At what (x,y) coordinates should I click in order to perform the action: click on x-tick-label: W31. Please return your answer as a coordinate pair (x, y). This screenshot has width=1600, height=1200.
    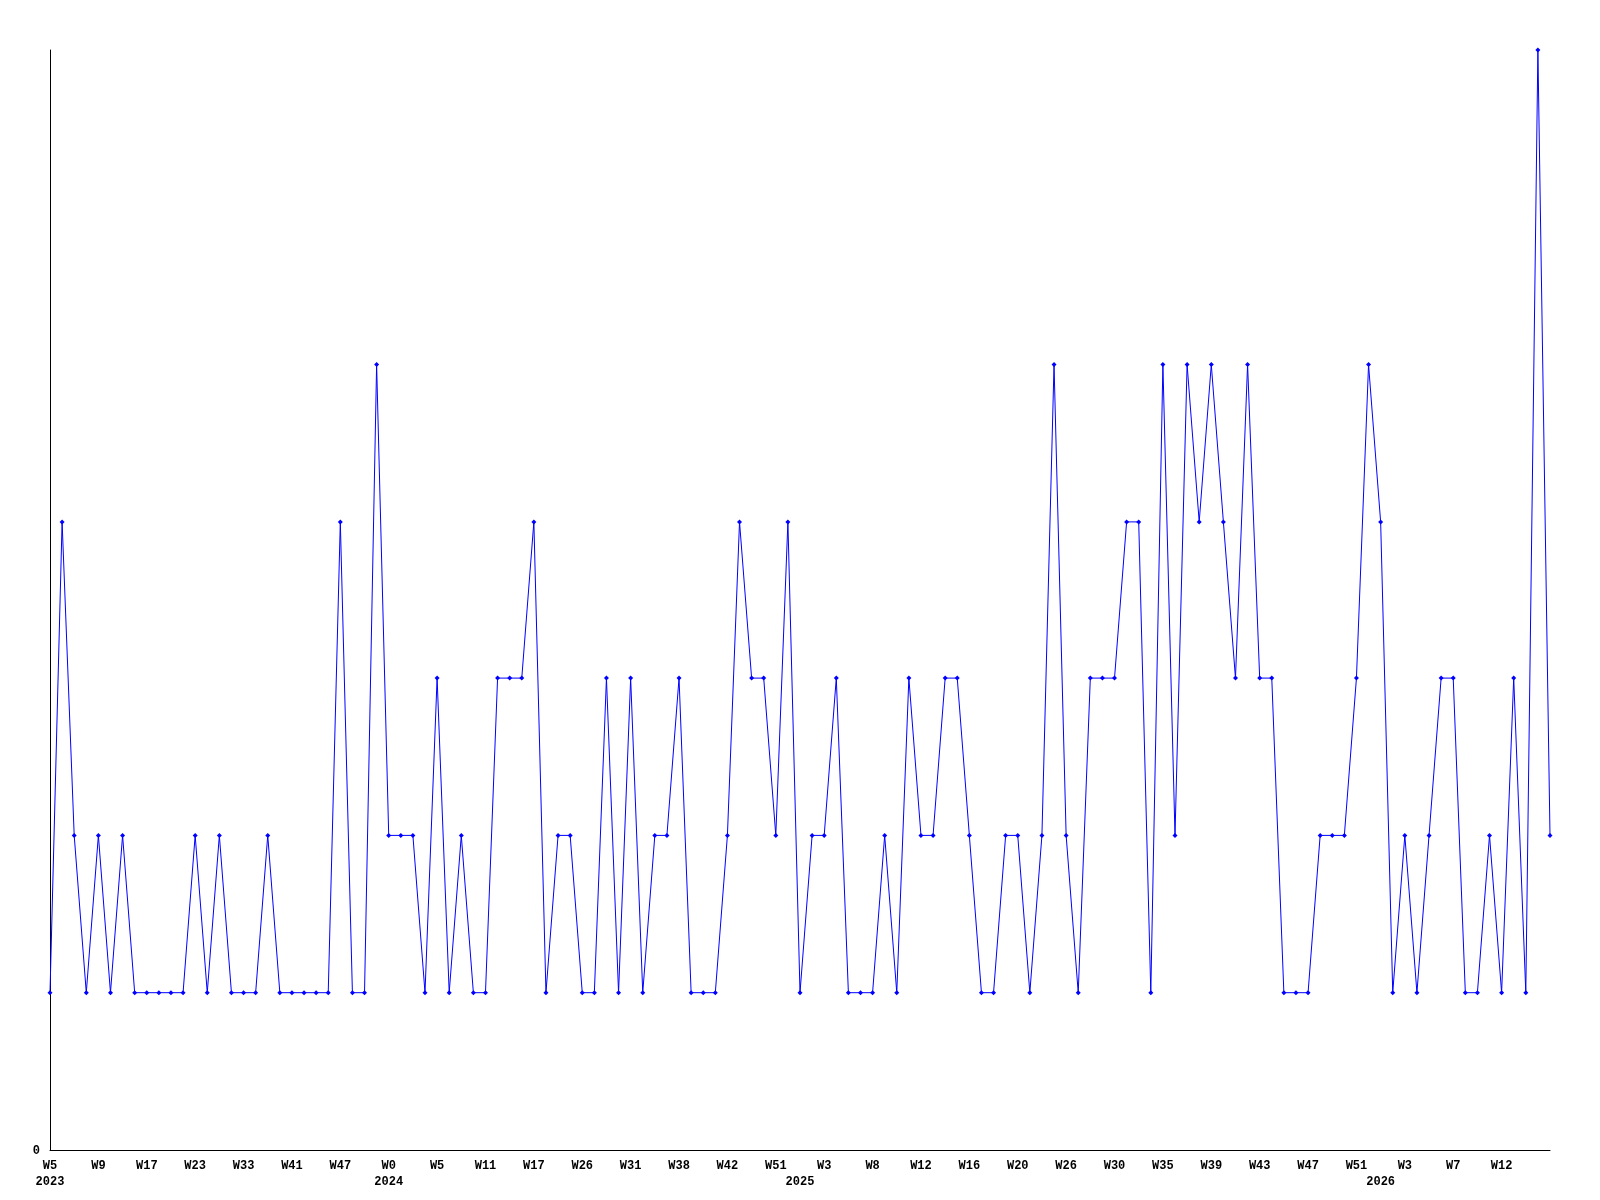
    Looking at the image, I should click on (630, 1166).